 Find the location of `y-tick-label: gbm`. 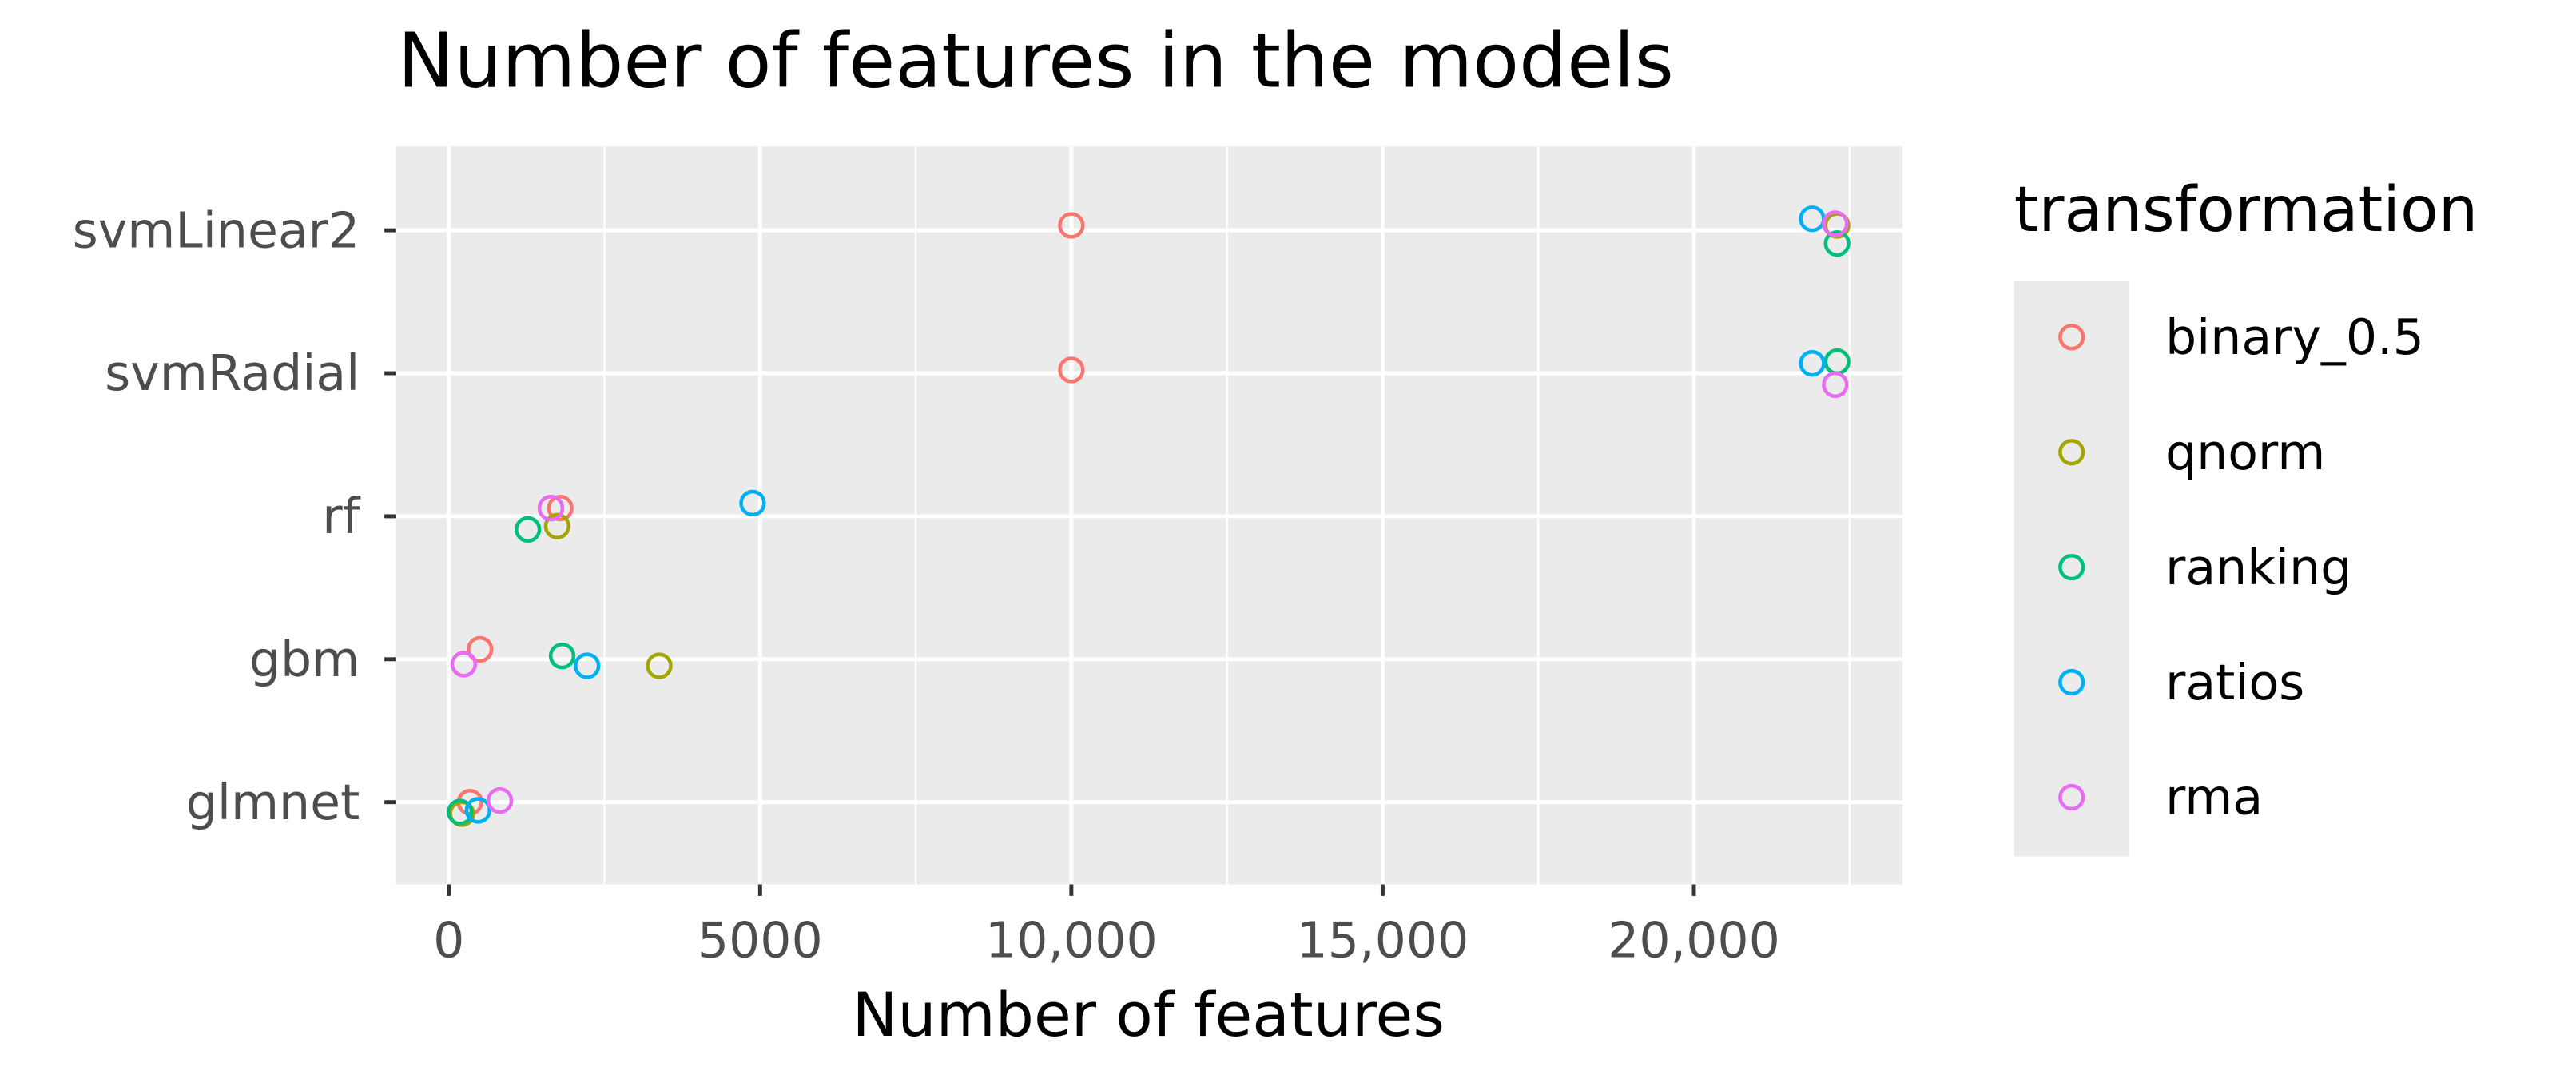

y-tick-label: gbm is located at coordinates (304, 659).